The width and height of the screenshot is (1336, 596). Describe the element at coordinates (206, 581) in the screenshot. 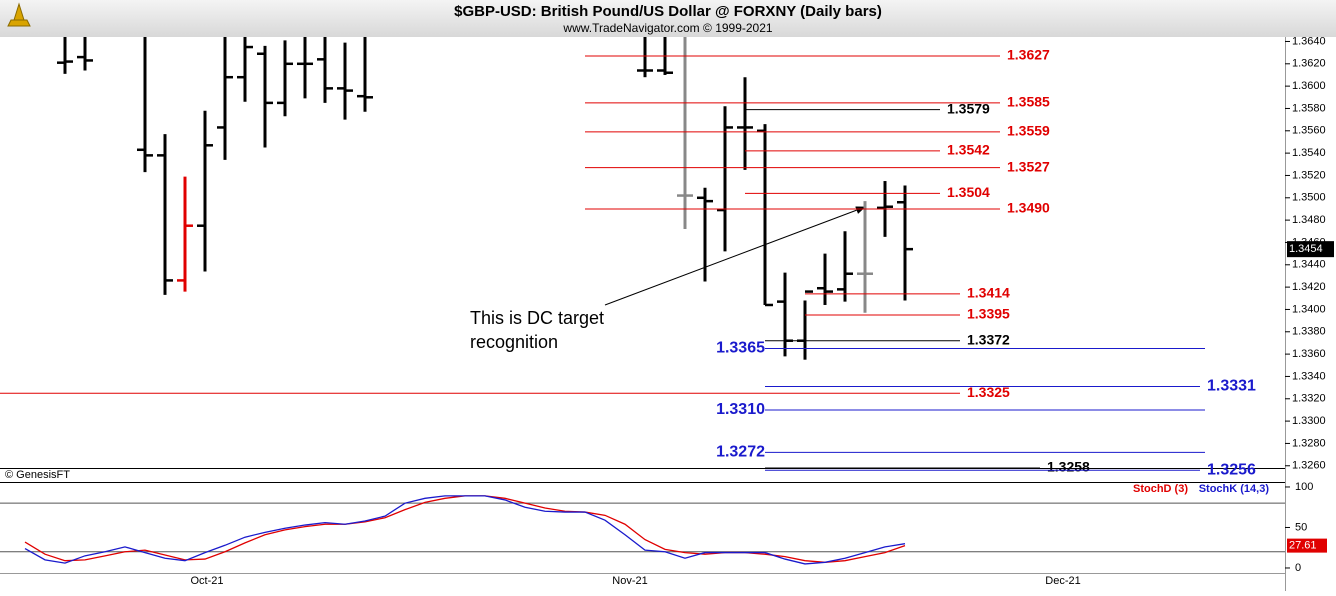

I see `x-tick-label: Oct-21` at that location.